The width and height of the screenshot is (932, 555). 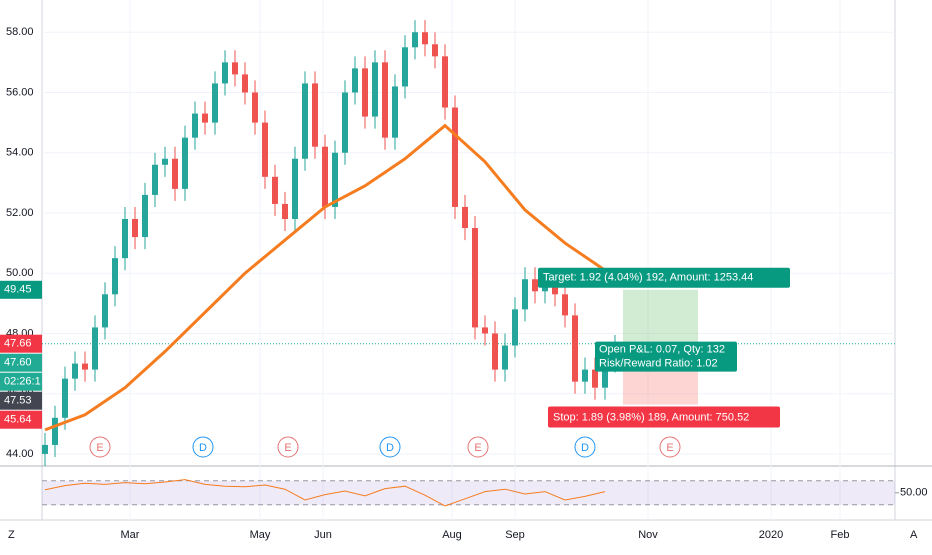 What do you see at coordinates (648, 535) in the screenshot?
I see `x-tick-label: Nov` at bounding box center [648, 535].